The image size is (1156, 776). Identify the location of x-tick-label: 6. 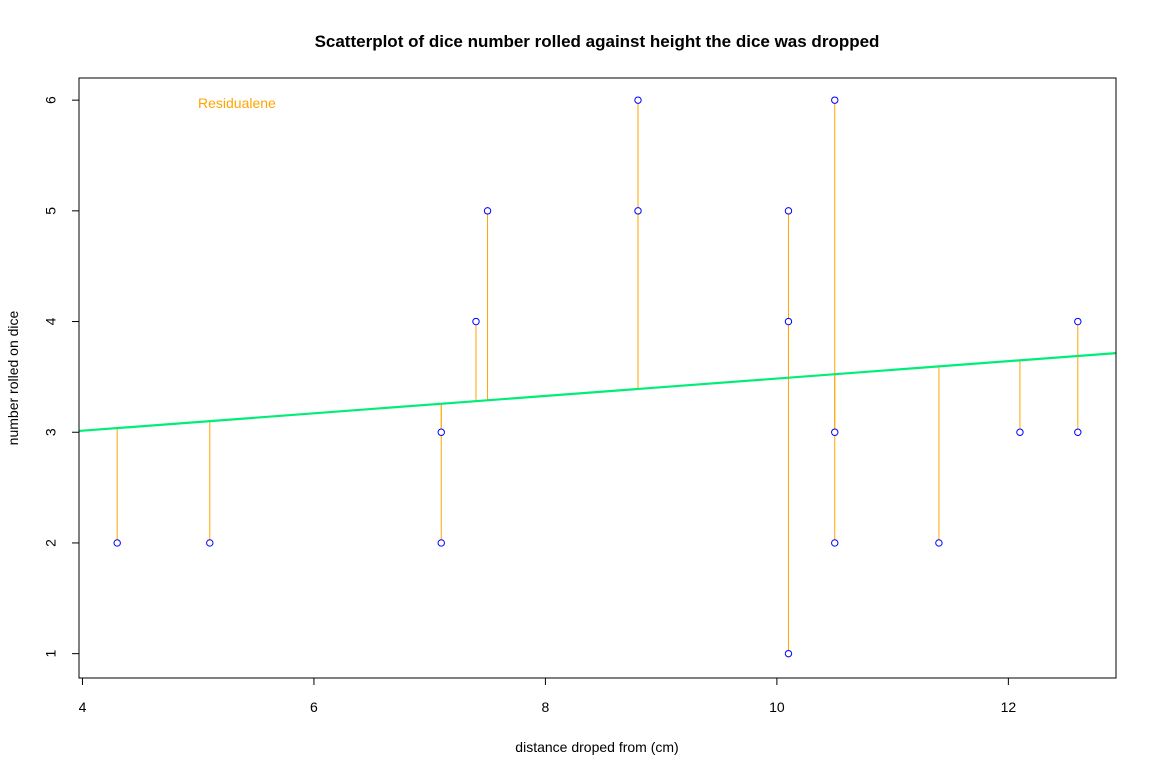
(314, 707).